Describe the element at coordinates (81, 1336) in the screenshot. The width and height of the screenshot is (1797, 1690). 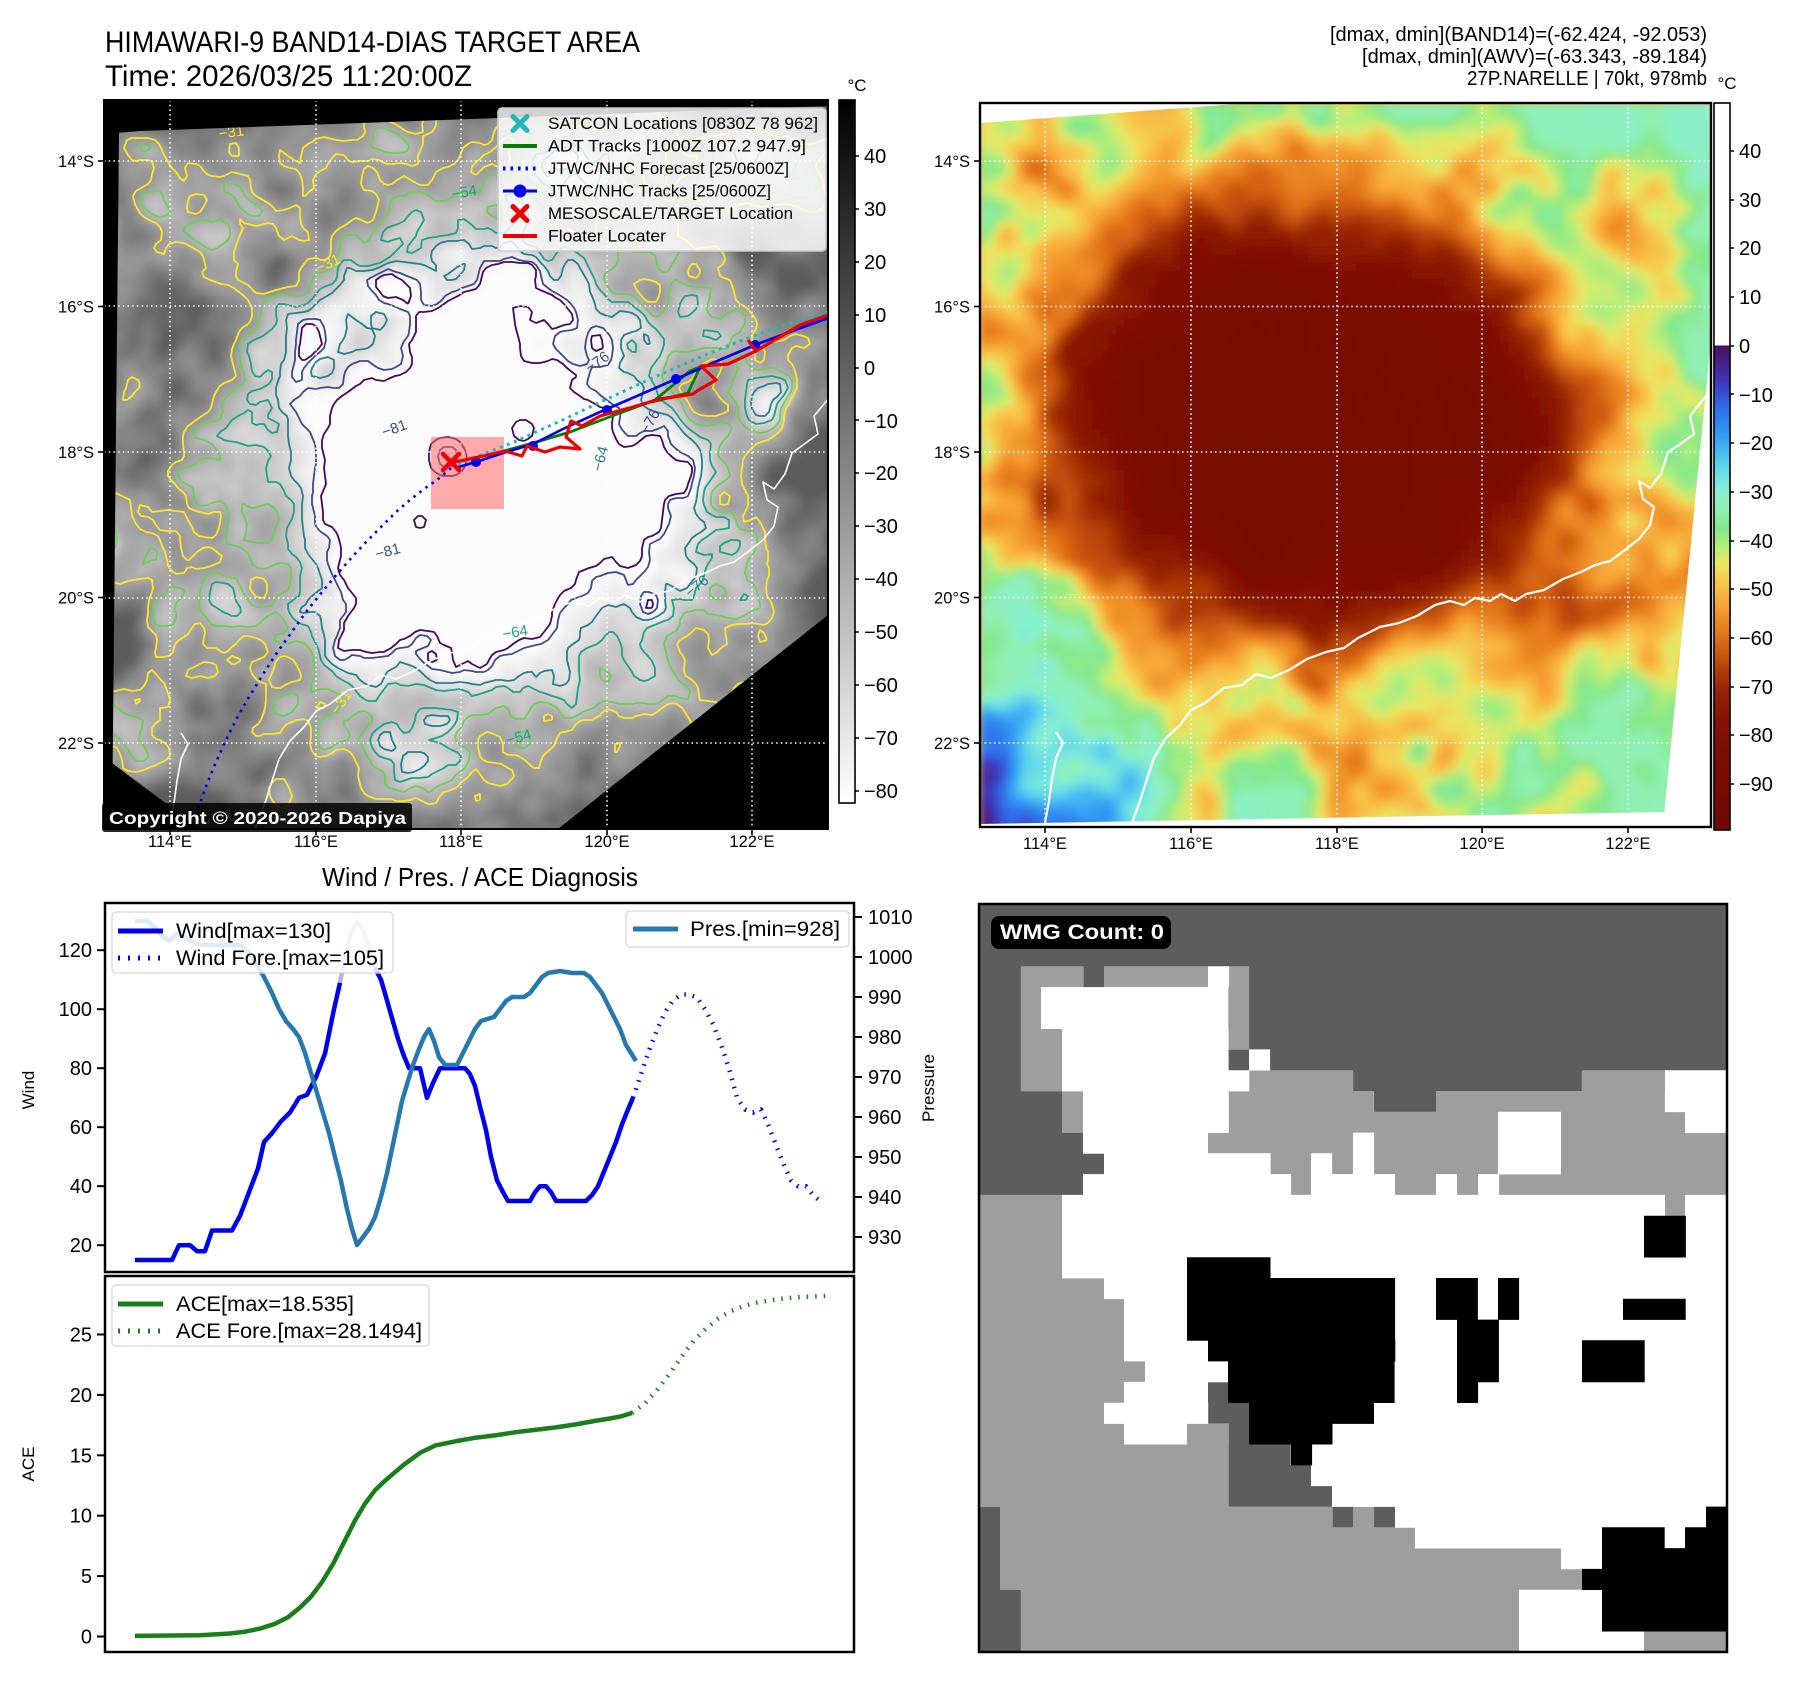
I see `svg-text: 25` at that location.